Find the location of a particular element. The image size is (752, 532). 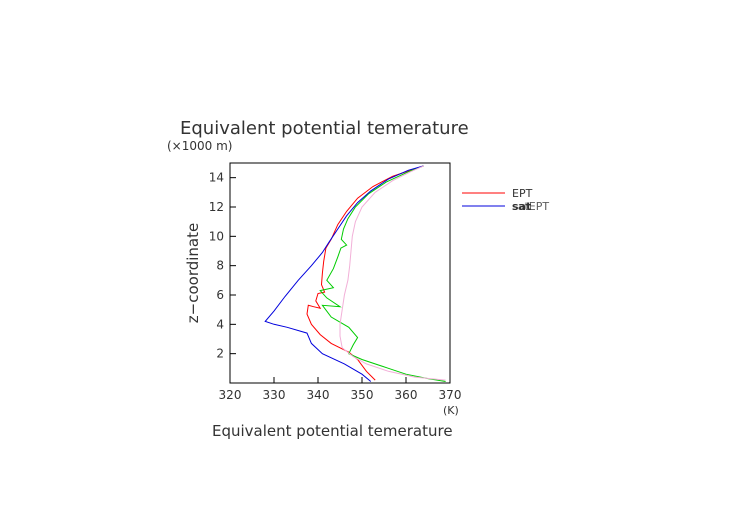

y-ticks: 2 4 6 8 10 12 14 is located at coordinates (222, 266).